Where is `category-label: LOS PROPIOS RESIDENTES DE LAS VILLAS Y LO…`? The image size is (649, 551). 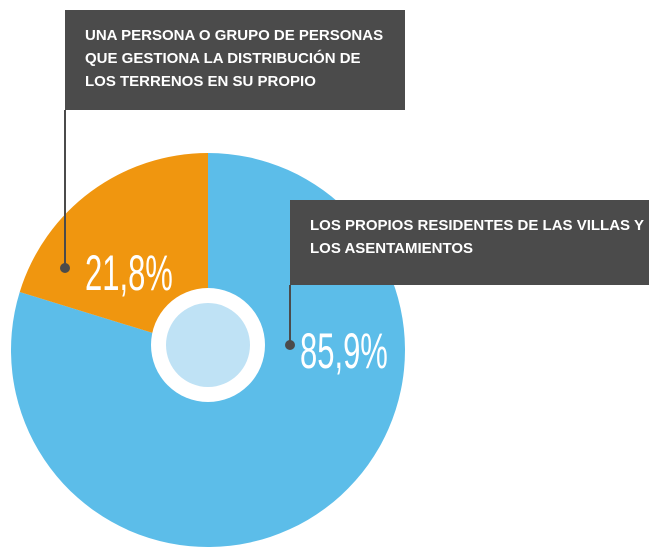 category-label: LOS PROPIOS RESIDENTES DE LAS VILLAS Y LO… is located at coordinates (477, 237).